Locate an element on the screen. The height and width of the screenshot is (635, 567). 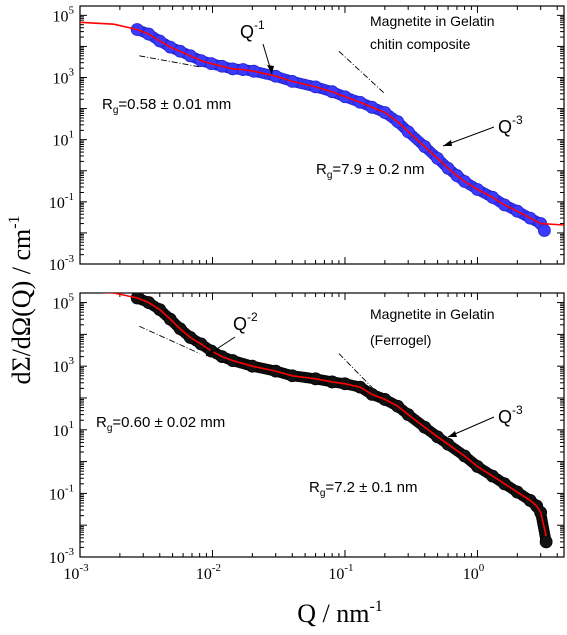
top-y-tick-label: 10⁻¹ is located at coordinates (61, 201).